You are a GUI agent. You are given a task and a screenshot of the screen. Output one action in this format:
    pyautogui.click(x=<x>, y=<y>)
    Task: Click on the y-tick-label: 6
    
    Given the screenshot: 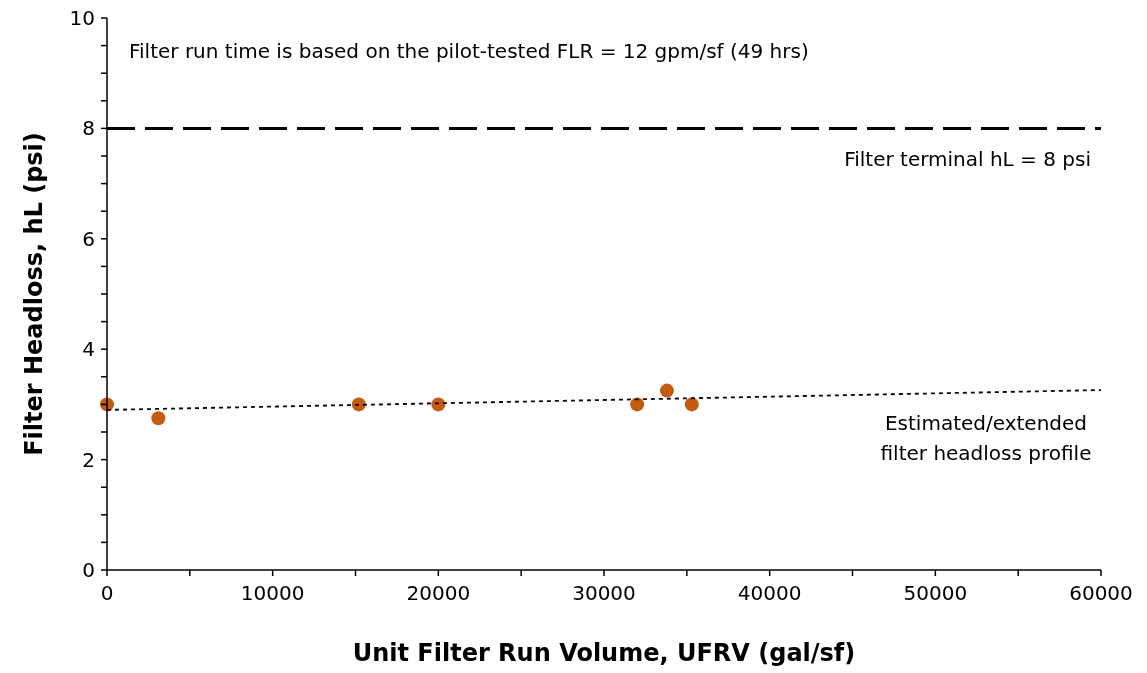 What is the action you would take?
    pyautogui.click(x=88, y=238)
    